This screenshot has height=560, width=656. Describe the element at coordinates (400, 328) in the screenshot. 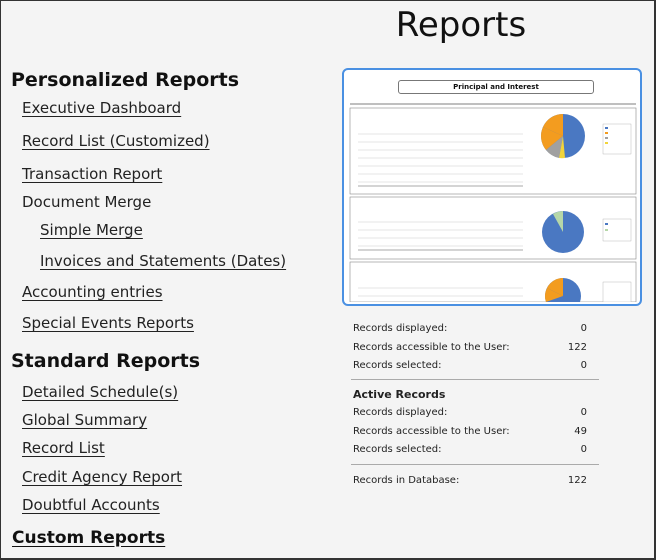

I see `records-displayed-label: Records displayed:` at that location.